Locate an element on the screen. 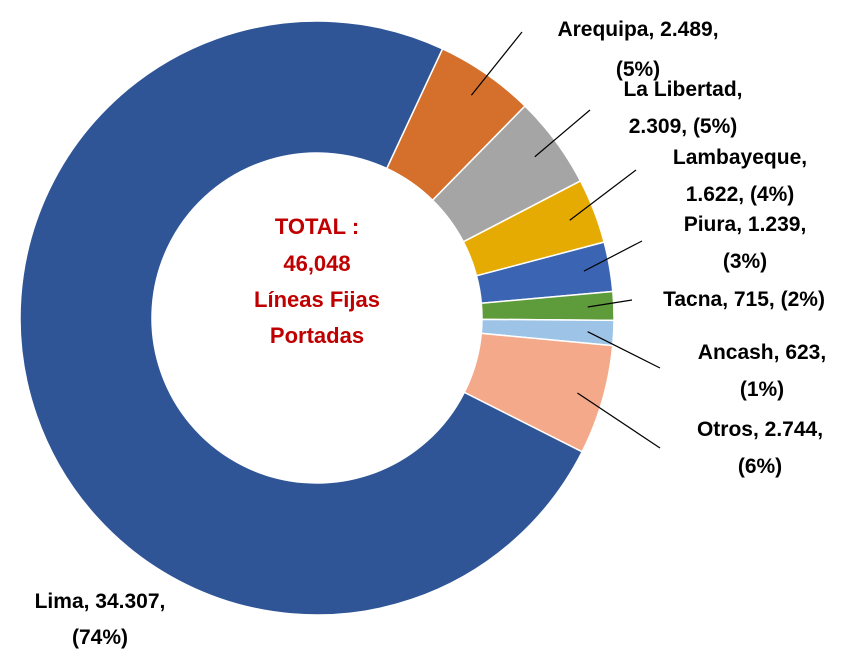  label-percentage: (3%) is located at coordinates (745, 261).